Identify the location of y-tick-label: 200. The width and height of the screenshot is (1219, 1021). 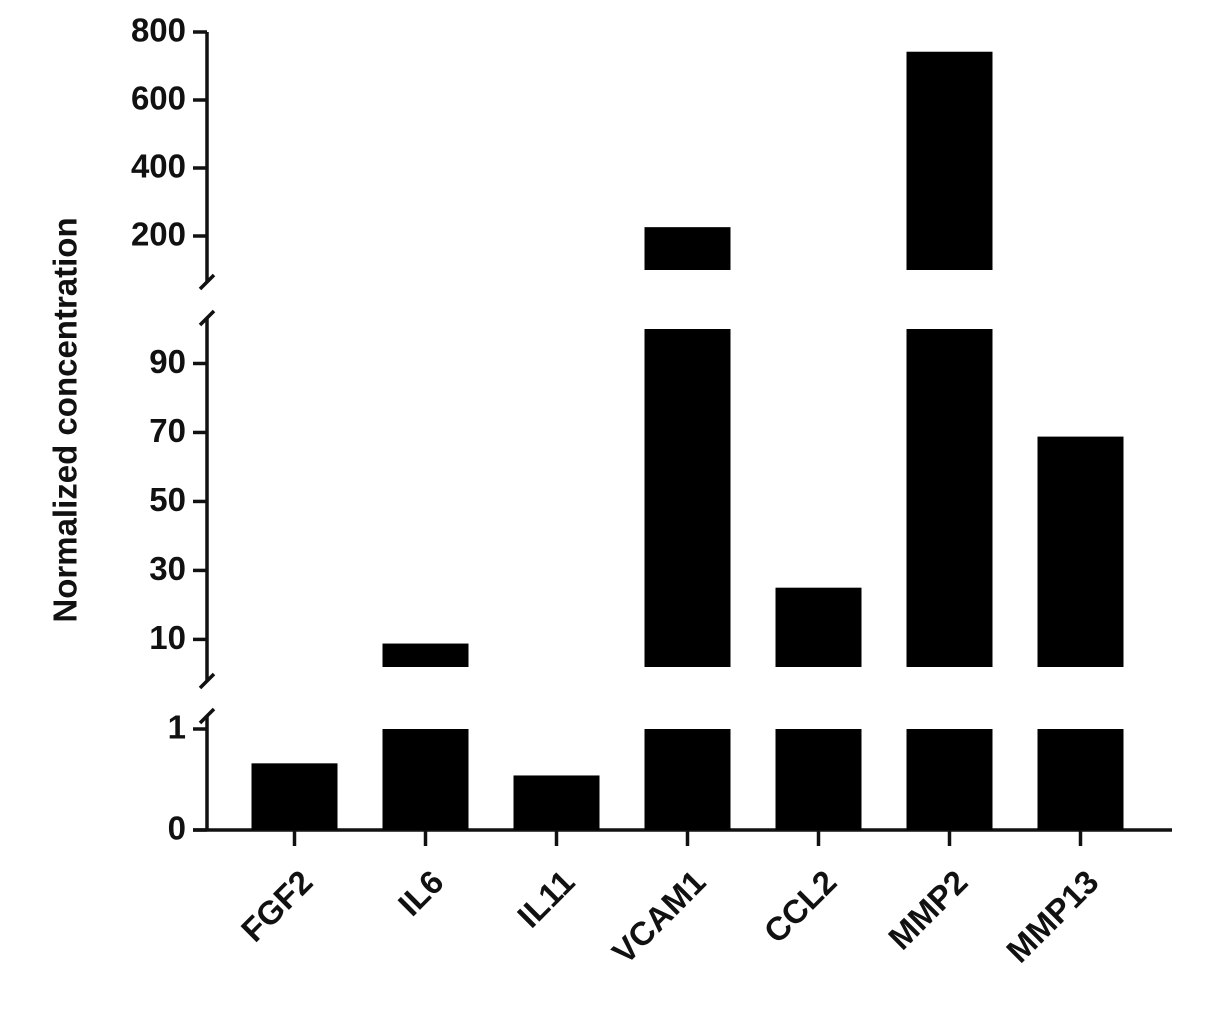
(158, 234).